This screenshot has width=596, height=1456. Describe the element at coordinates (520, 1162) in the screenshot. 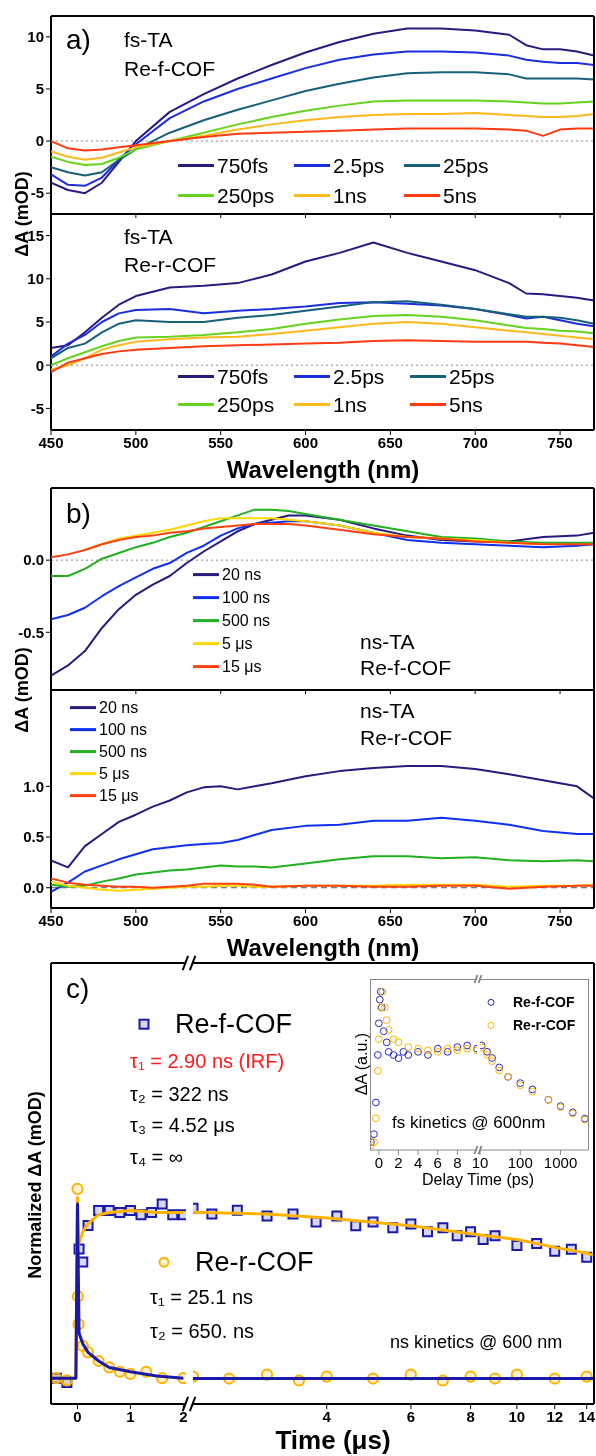

I see `x-tick-label: 100` at that location.